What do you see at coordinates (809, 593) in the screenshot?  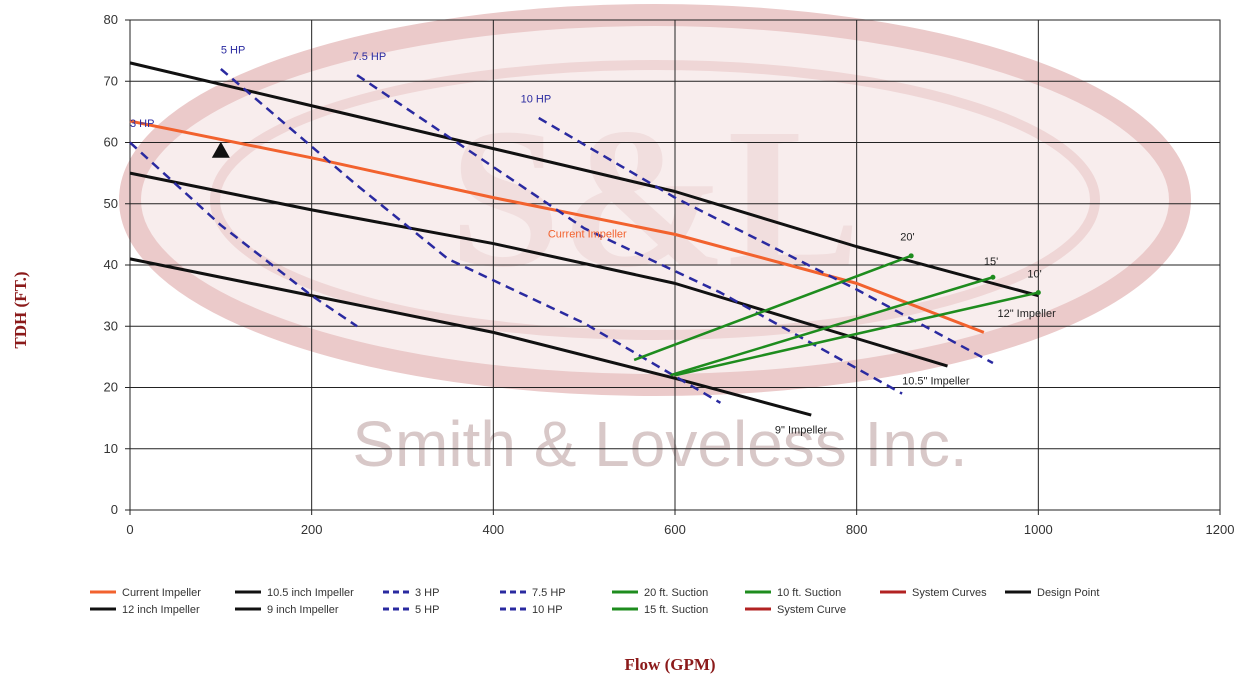 I see `legend-label-10-ft-suction: 10 ft. Suction` at bounding box center [809, 593].